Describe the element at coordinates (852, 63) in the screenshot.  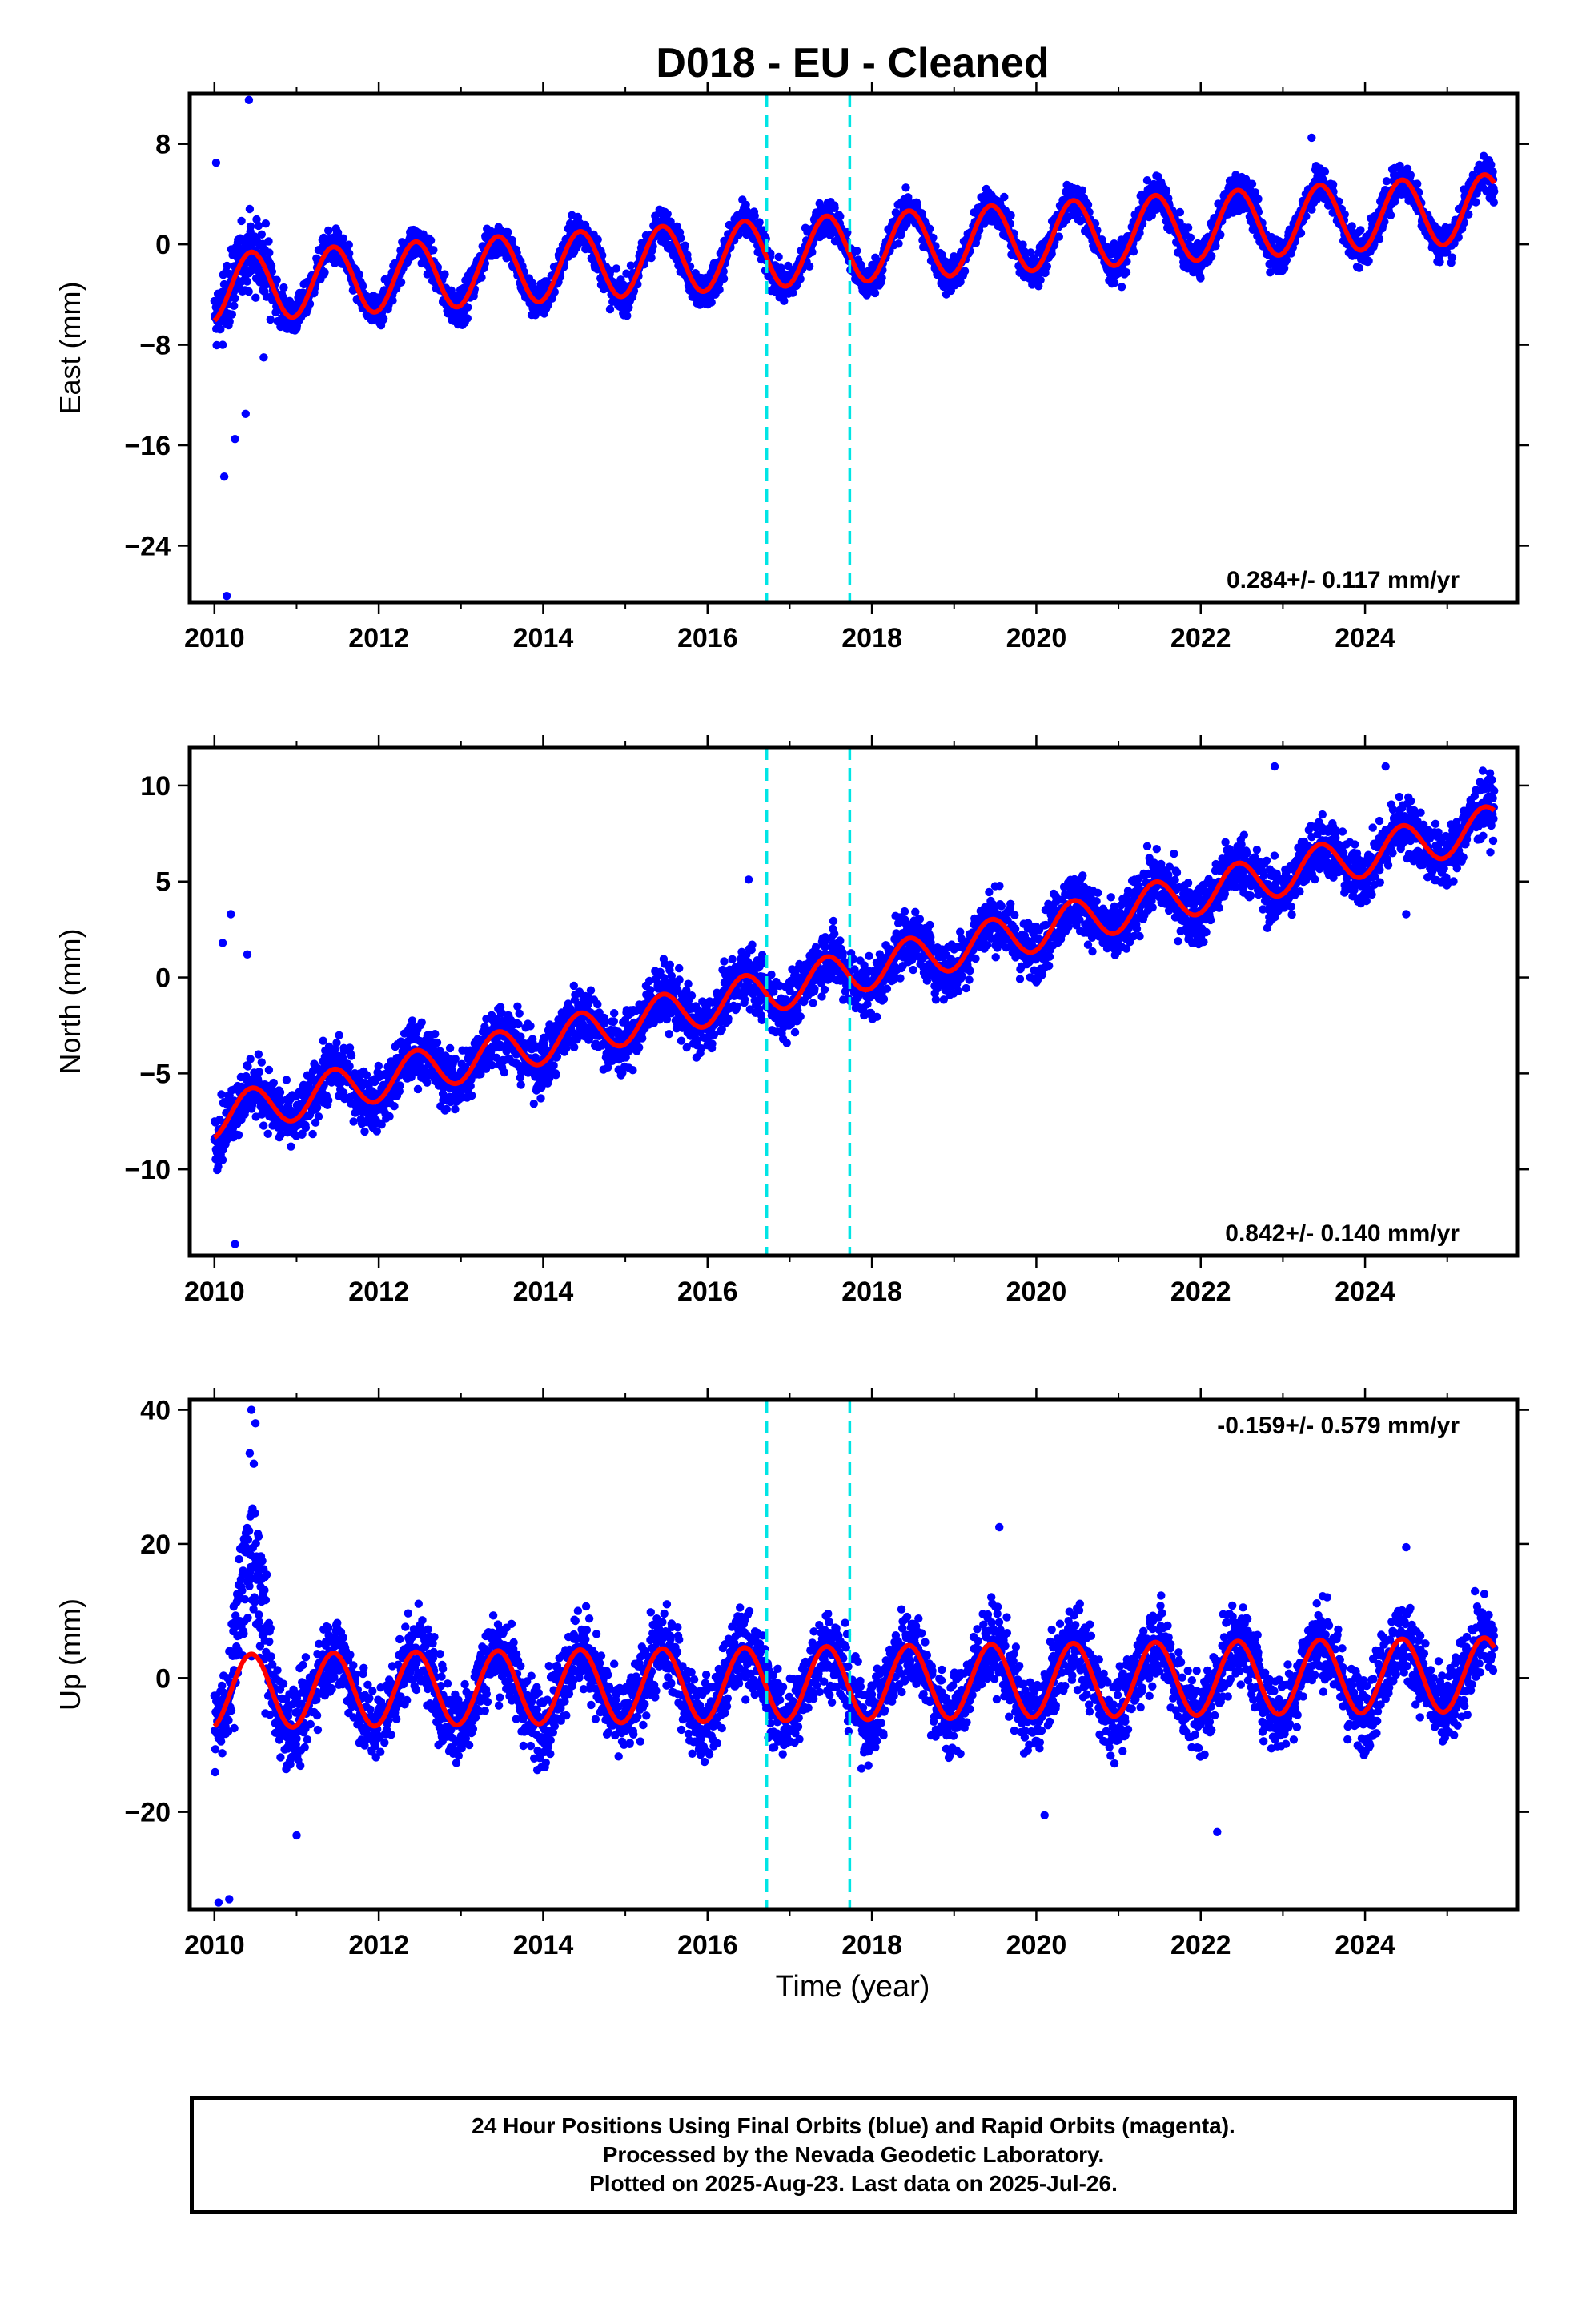
I see `chart-title: D018 - EU - Cleaned` at that location.